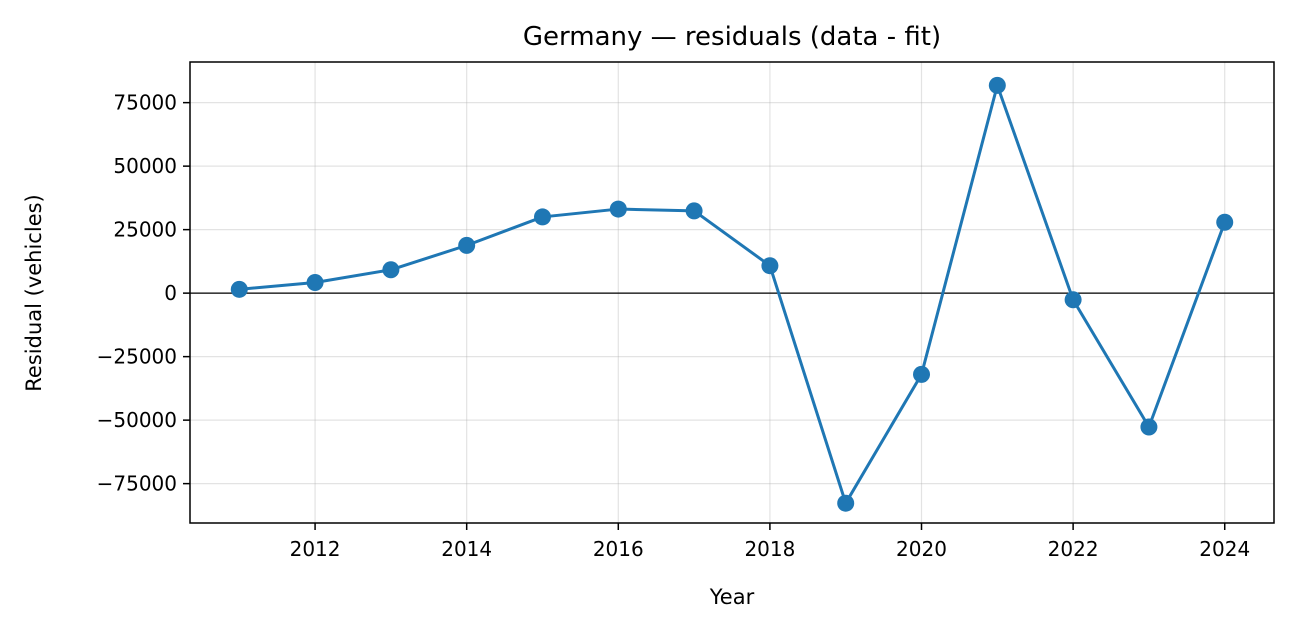 The height and width of the screenshot is (631, 1295). I want to click on chart-title: Germany — residuals (data - fit), so click(732, 37).